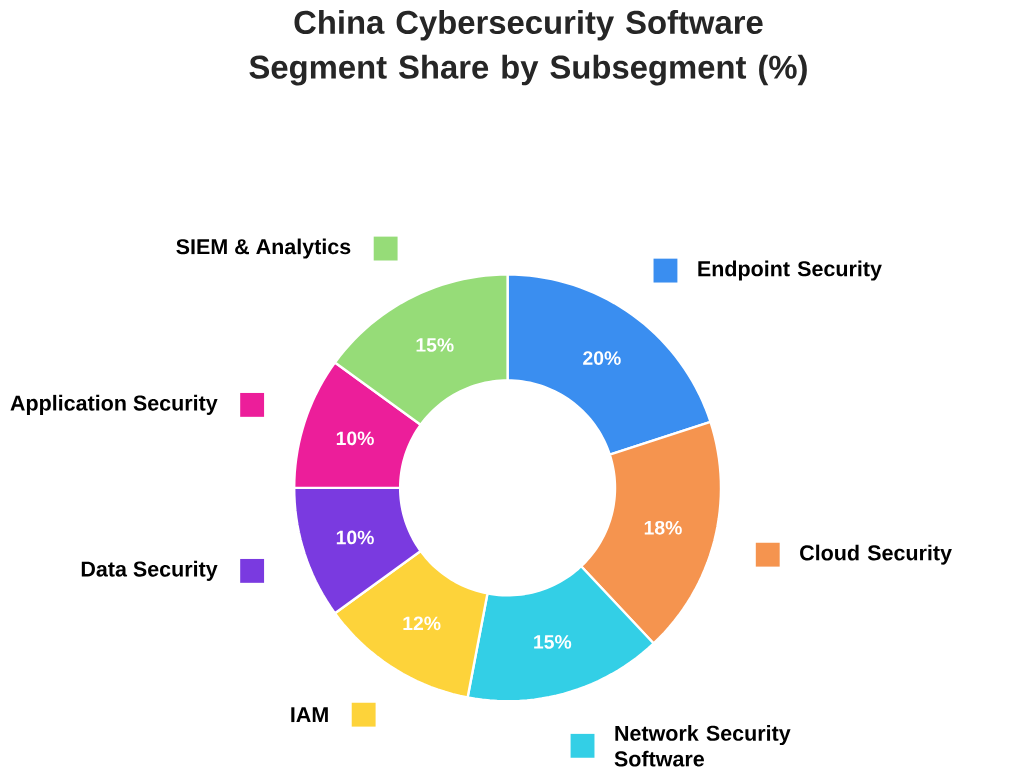 This screenshot has width=1024, height=777. What do you see at coordinates (263, 248) in the screenshot?
I see `legend-label: SIEM & Analytics` at bounding box center [263, 248].